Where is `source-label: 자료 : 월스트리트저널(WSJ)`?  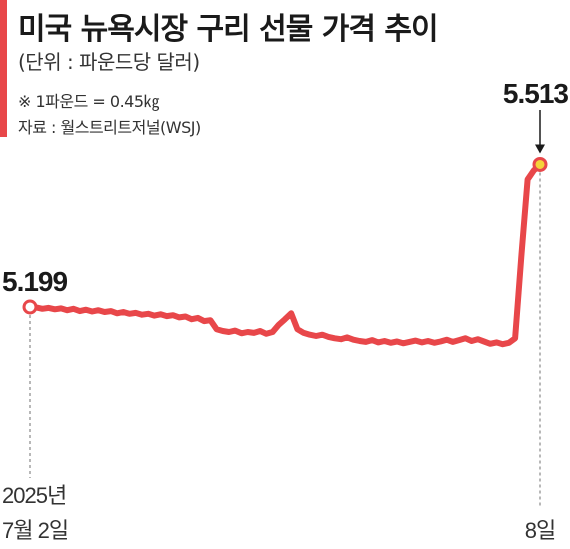 source-label: 자료 : 월스트리트저널(WSJ) is located at coordinates (109, 127).